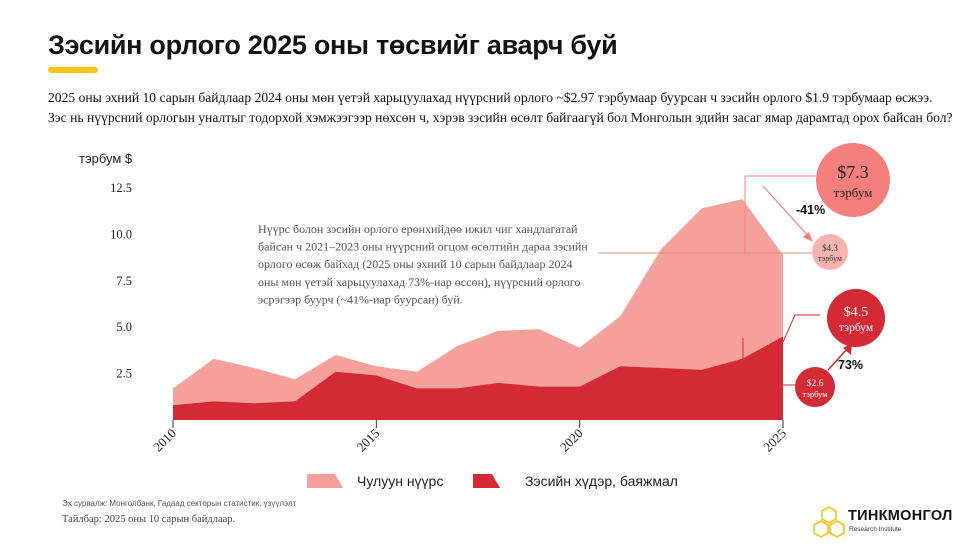 The image size is (976, 549). What do you see at coordinates (815, 394) in the screenshot?
I see `copper-2024-unit: тэрбум` at bounding box center [815, 394].